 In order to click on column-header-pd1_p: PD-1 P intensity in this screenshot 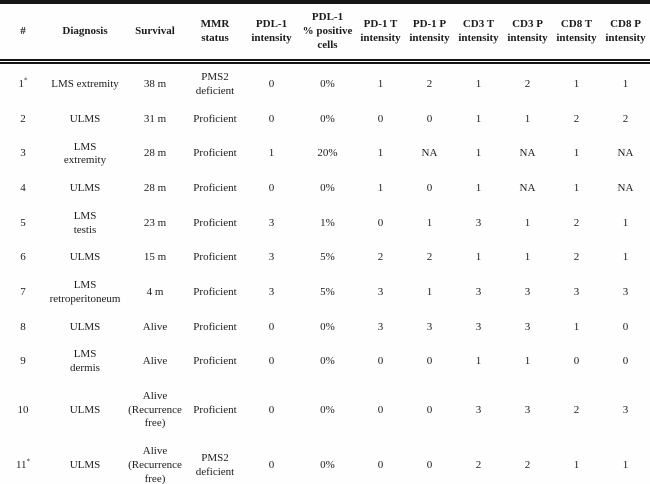, I will do `click(429, 33)`.